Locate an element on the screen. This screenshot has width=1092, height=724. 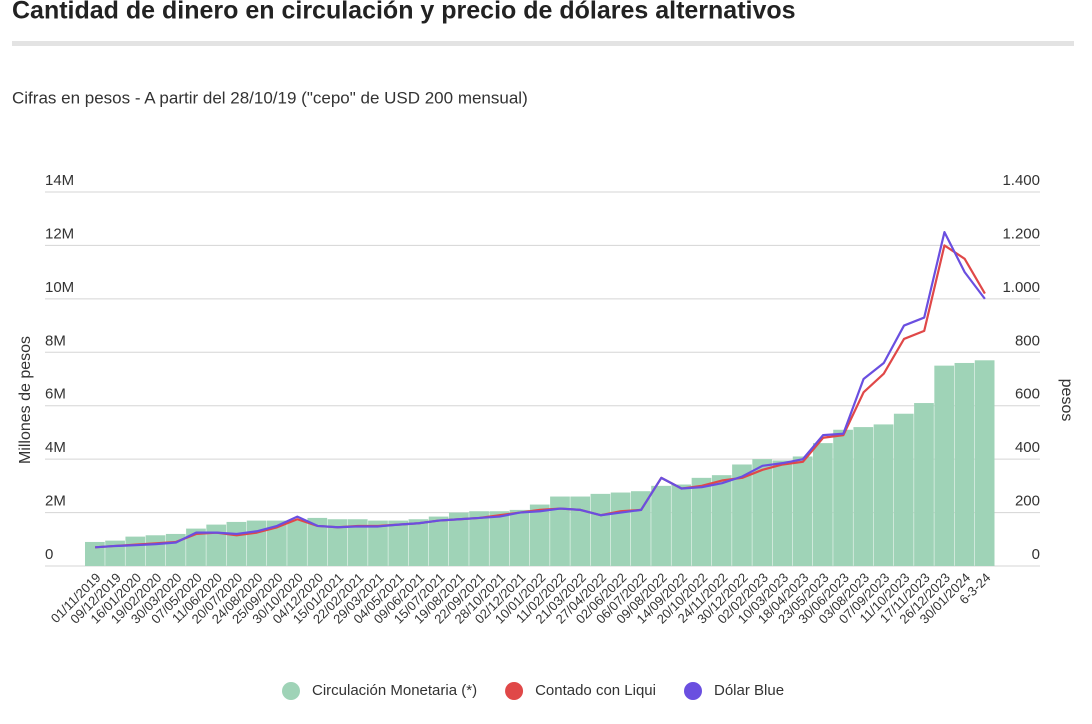
y-tick-label: 4M is located at coordinates (55, 447).